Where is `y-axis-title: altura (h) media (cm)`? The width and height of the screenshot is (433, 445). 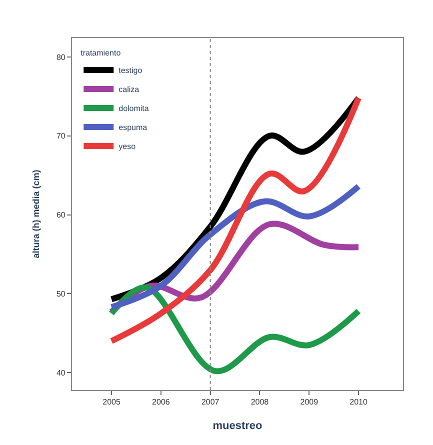
y-axis-title: altura (h) media (cm) is located at coordinates (35, 214).